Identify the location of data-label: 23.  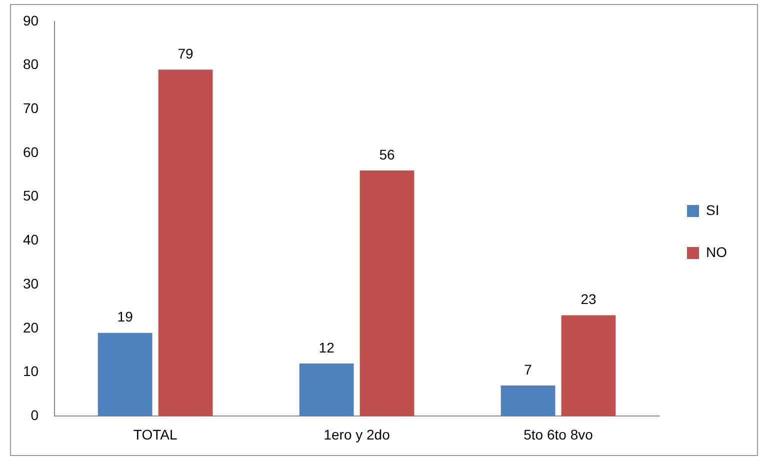
(588, 299).